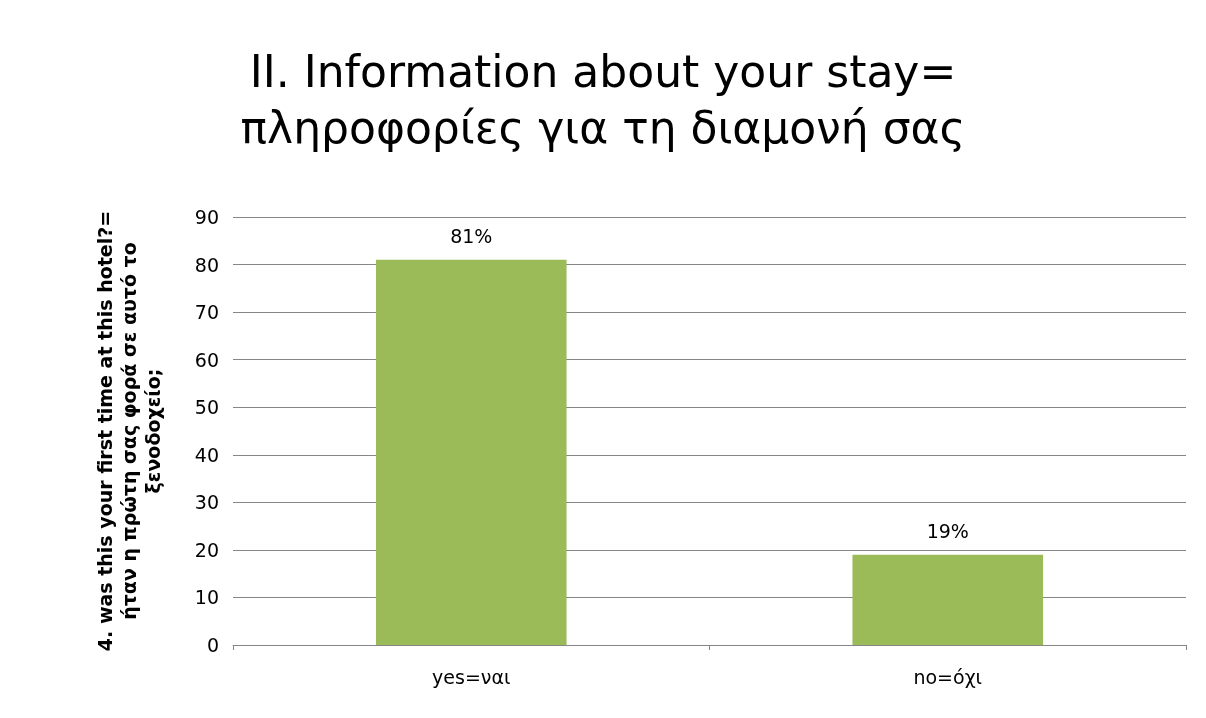 The height and width of the screenshot is (718, 1206). Describe the element at coordinates (948, 676) in the screenshot. I see `x-tick-label: no=όχι` at that location.